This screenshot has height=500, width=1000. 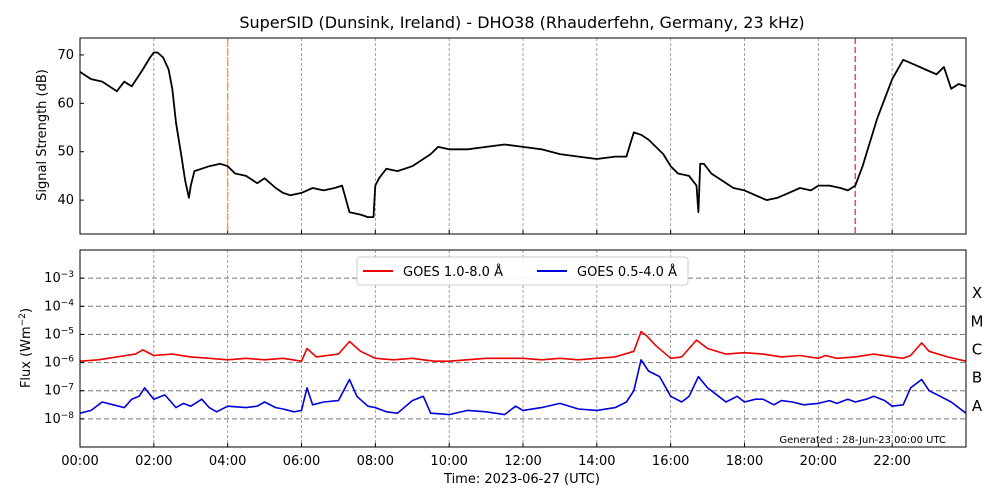 I want to click on x-tick-label: 12:00, so click(x=522, y=461).